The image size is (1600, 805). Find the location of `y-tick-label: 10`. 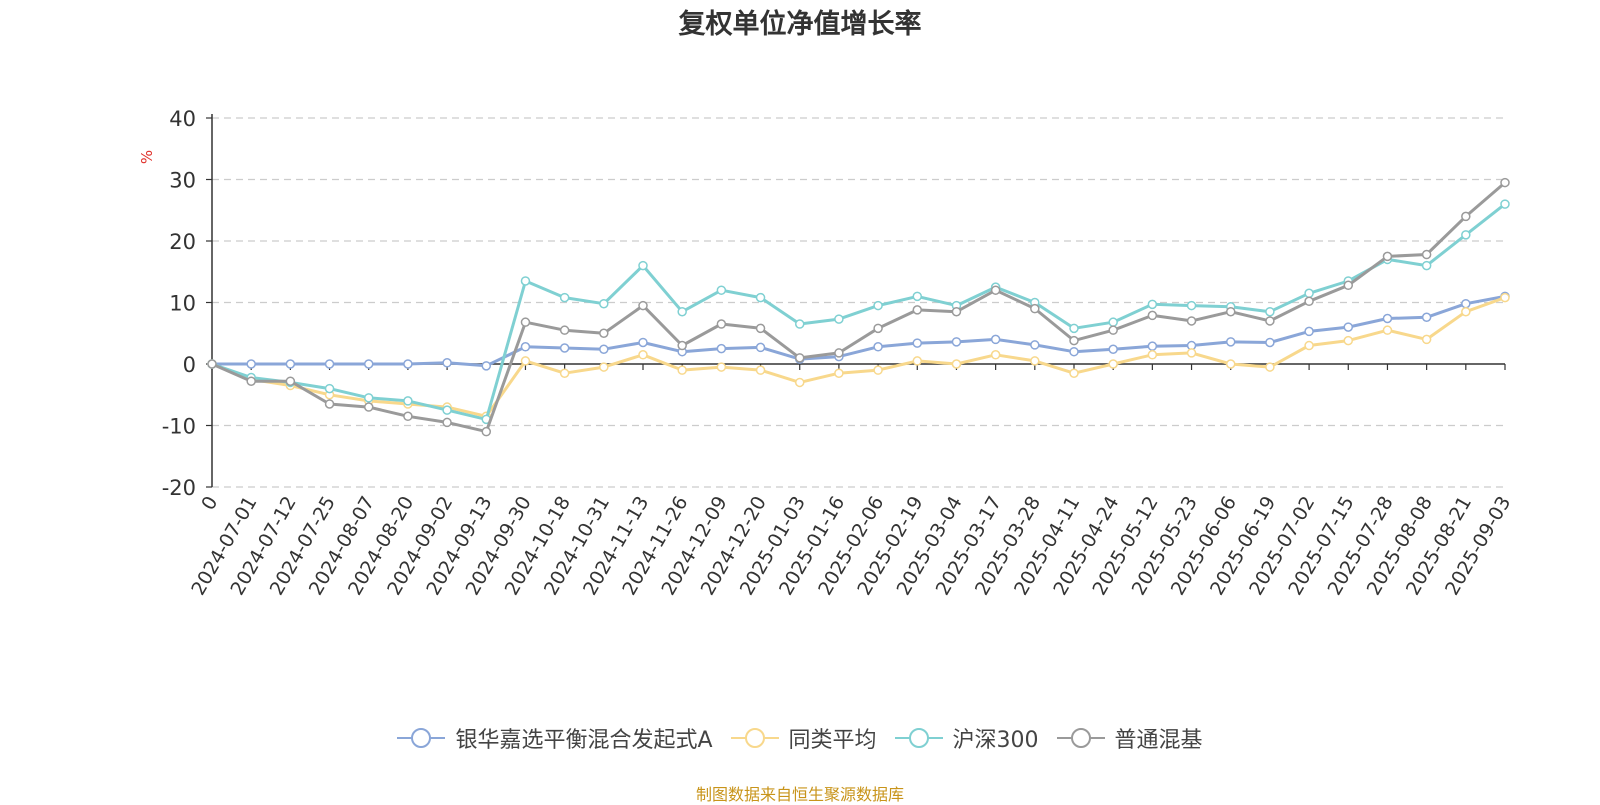

y-tick-label: 10 is located at coordinates (182, 304).